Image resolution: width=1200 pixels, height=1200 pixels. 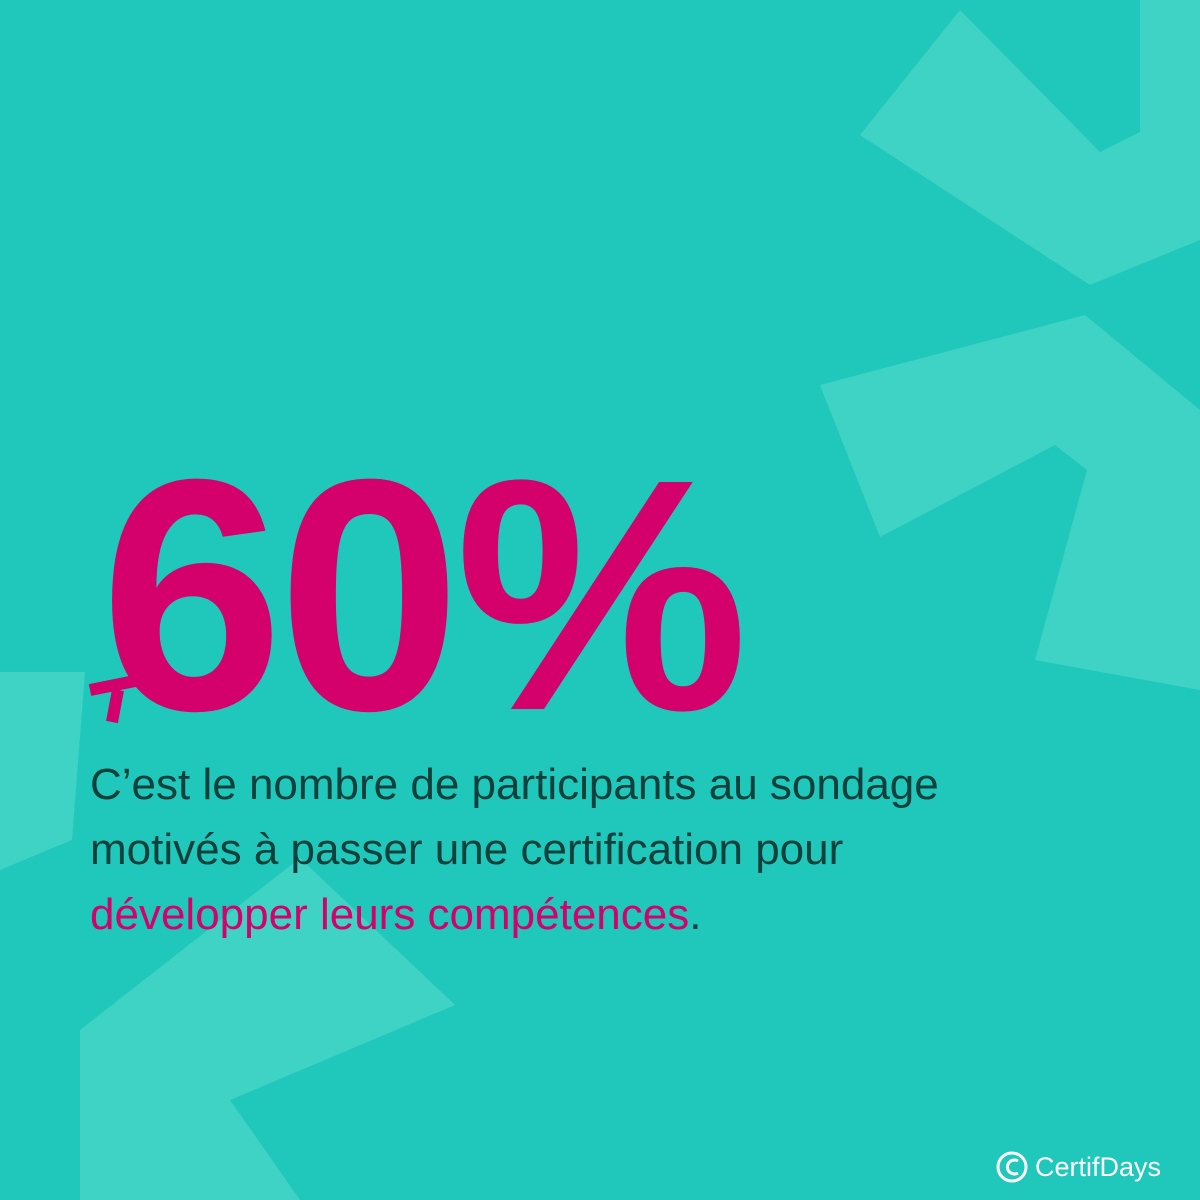 What do you see at coordinates (467, 849) in the screenshot?
I see `description-line: motivés à passer une certification pour` at bounding box center [467, 849].